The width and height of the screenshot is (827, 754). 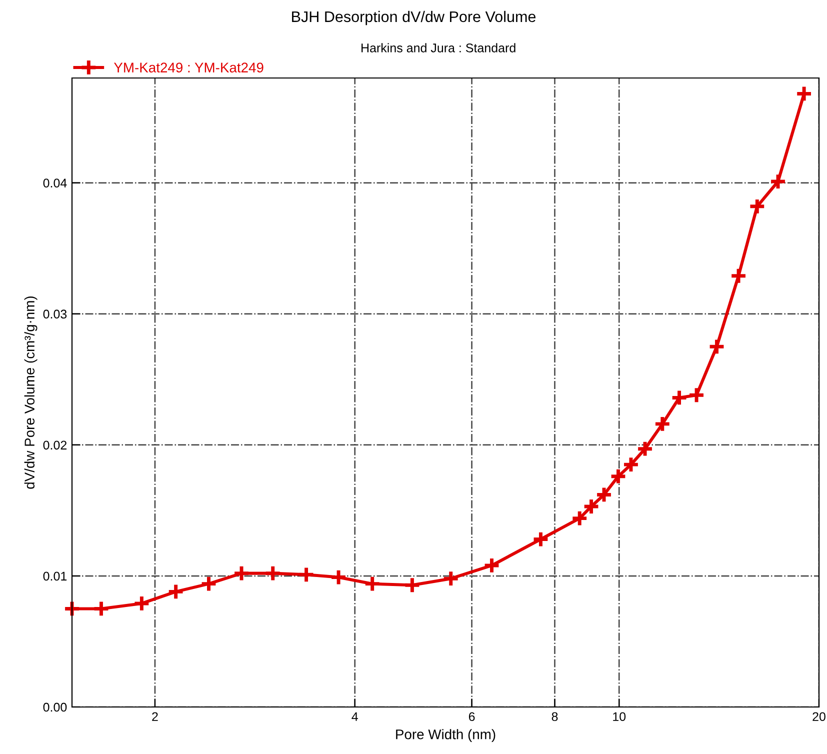 What do you see at coordinates (471, 717) in the screenshot?
I see `x-tick-label: 6` at bounding box center [471, 717].